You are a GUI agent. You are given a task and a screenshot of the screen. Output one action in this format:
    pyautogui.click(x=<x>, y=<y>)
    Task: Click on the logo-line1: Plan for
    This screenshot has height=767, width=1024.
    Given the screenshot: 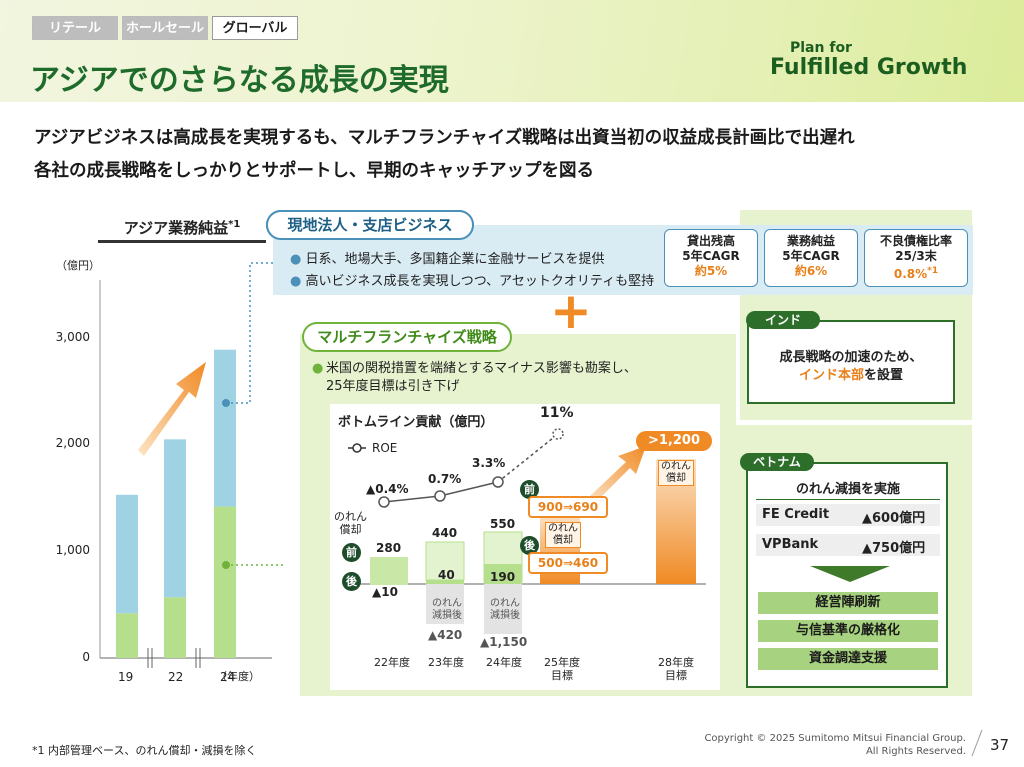 What is the action you would take?
    pyautogui.click(x=821, y=48)
    